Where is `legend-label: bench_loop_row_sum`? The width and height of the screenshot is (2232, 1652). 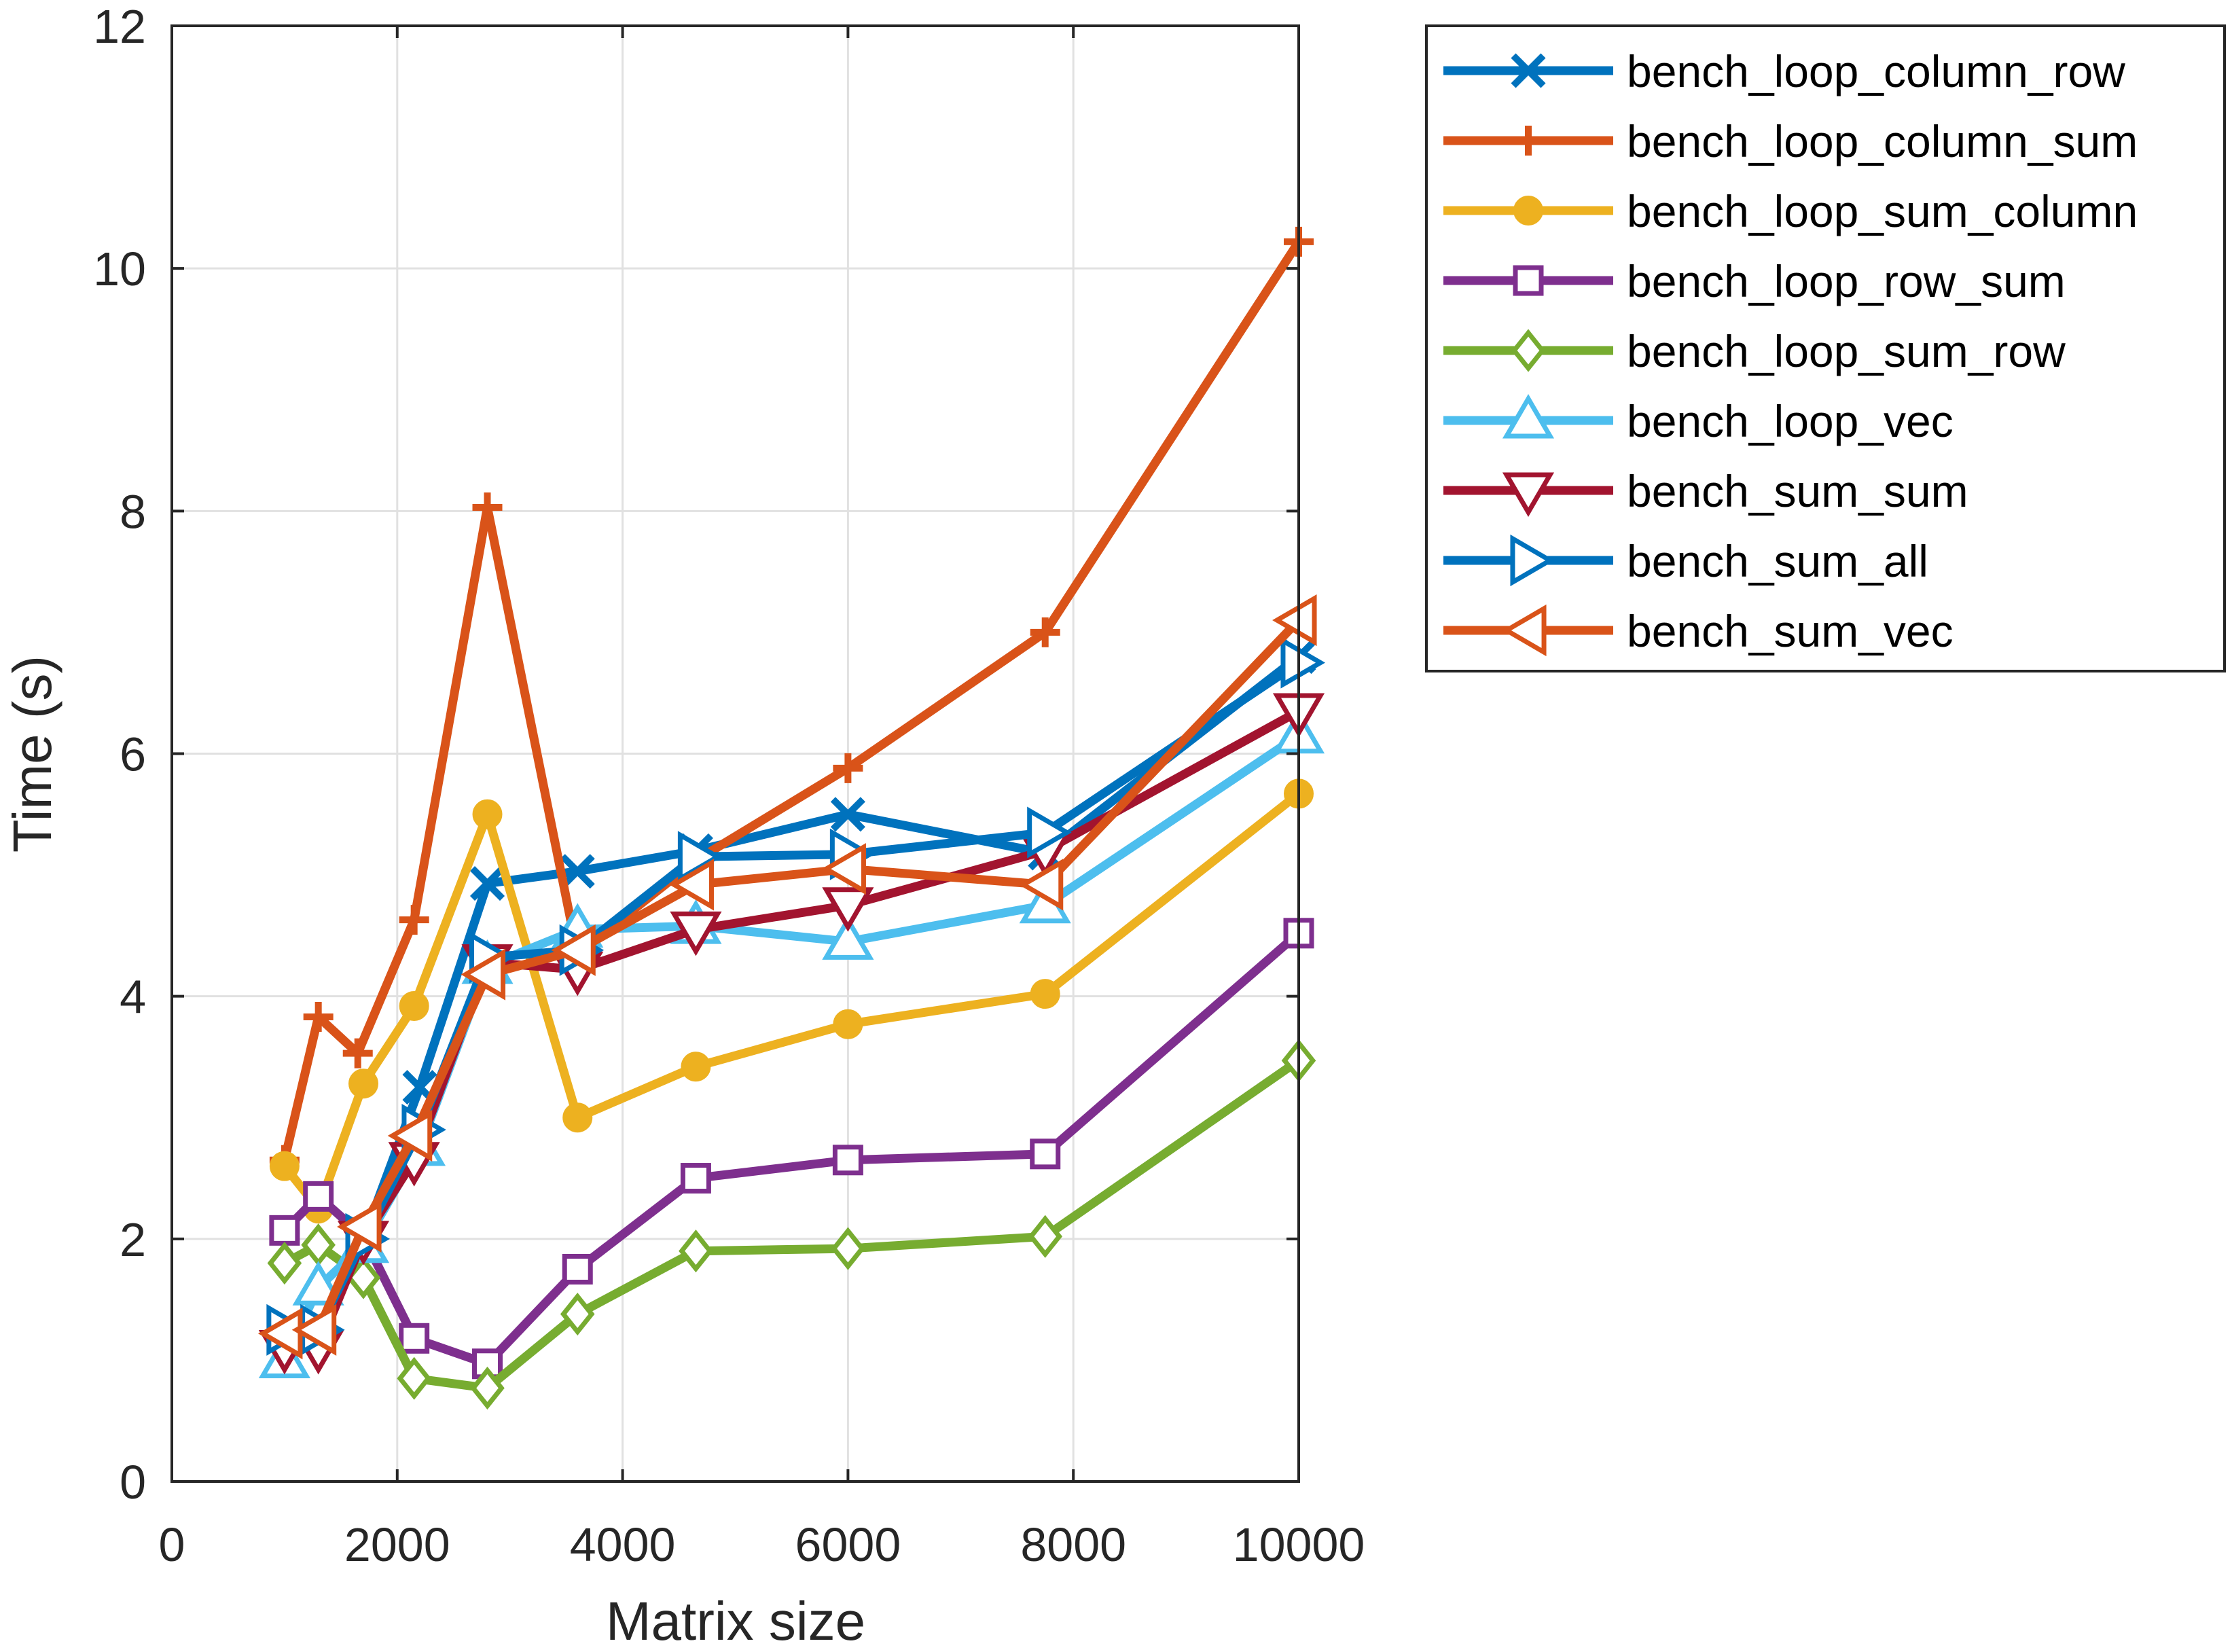
legend-label: bench_loop_row_sum is located at coordinates (1846, 281).